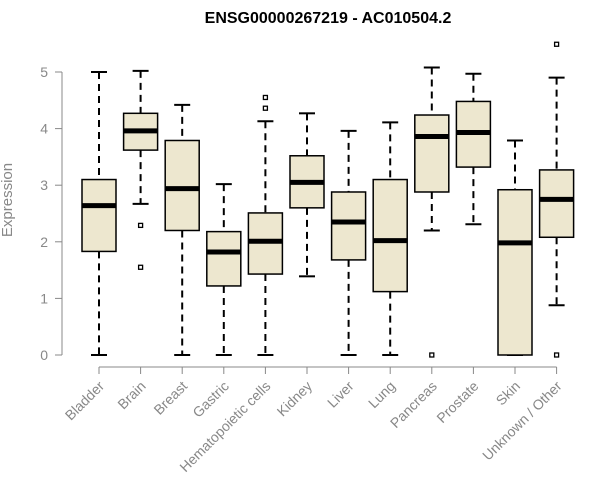 This screenshot has height=500, width=600. I want to click on x-tick-label: Breast, so click(170, 398).